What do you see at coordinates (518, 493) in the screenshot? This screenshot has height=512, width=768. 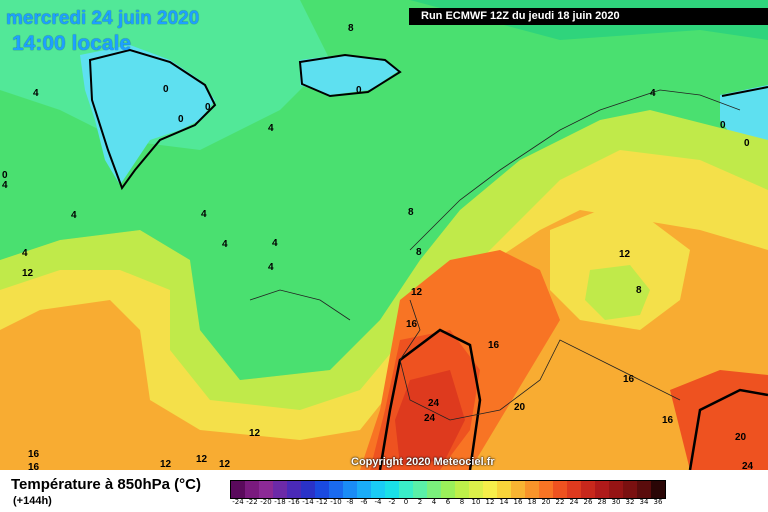 I see `scale-cell: 16` at bounding box center [518, 493].